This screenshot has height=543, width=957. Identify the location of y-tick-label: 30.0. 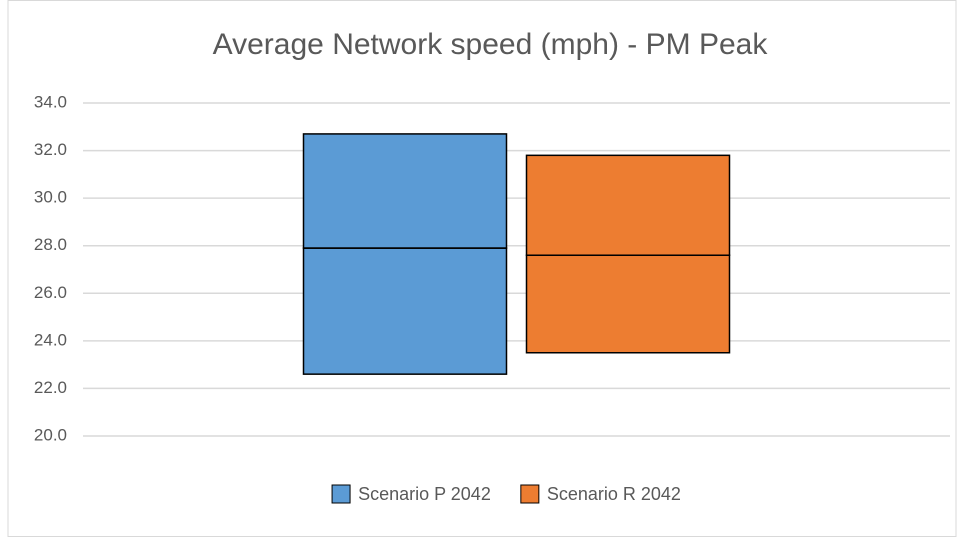
(50, 197).